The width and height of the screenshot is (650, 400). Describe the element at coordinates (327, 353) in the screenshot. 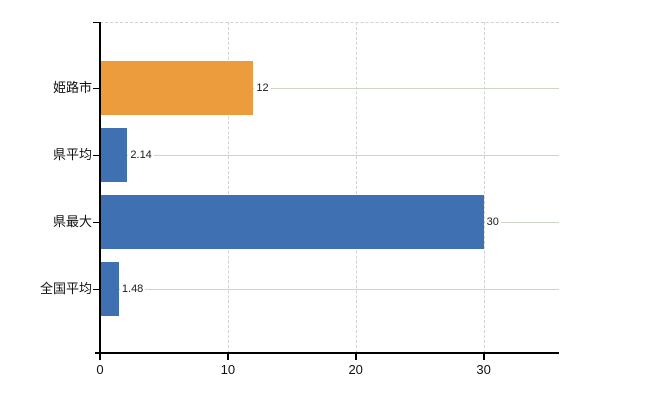

I see `x-axis-line` at that location.